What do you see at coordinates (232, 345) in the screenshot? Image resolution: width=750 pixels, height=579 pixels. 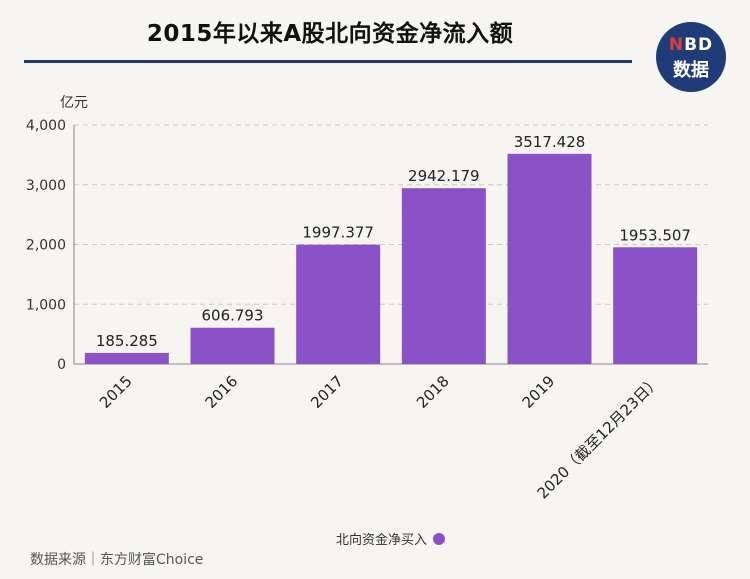 I see `bar-2016` at bounding box center [232, 345].